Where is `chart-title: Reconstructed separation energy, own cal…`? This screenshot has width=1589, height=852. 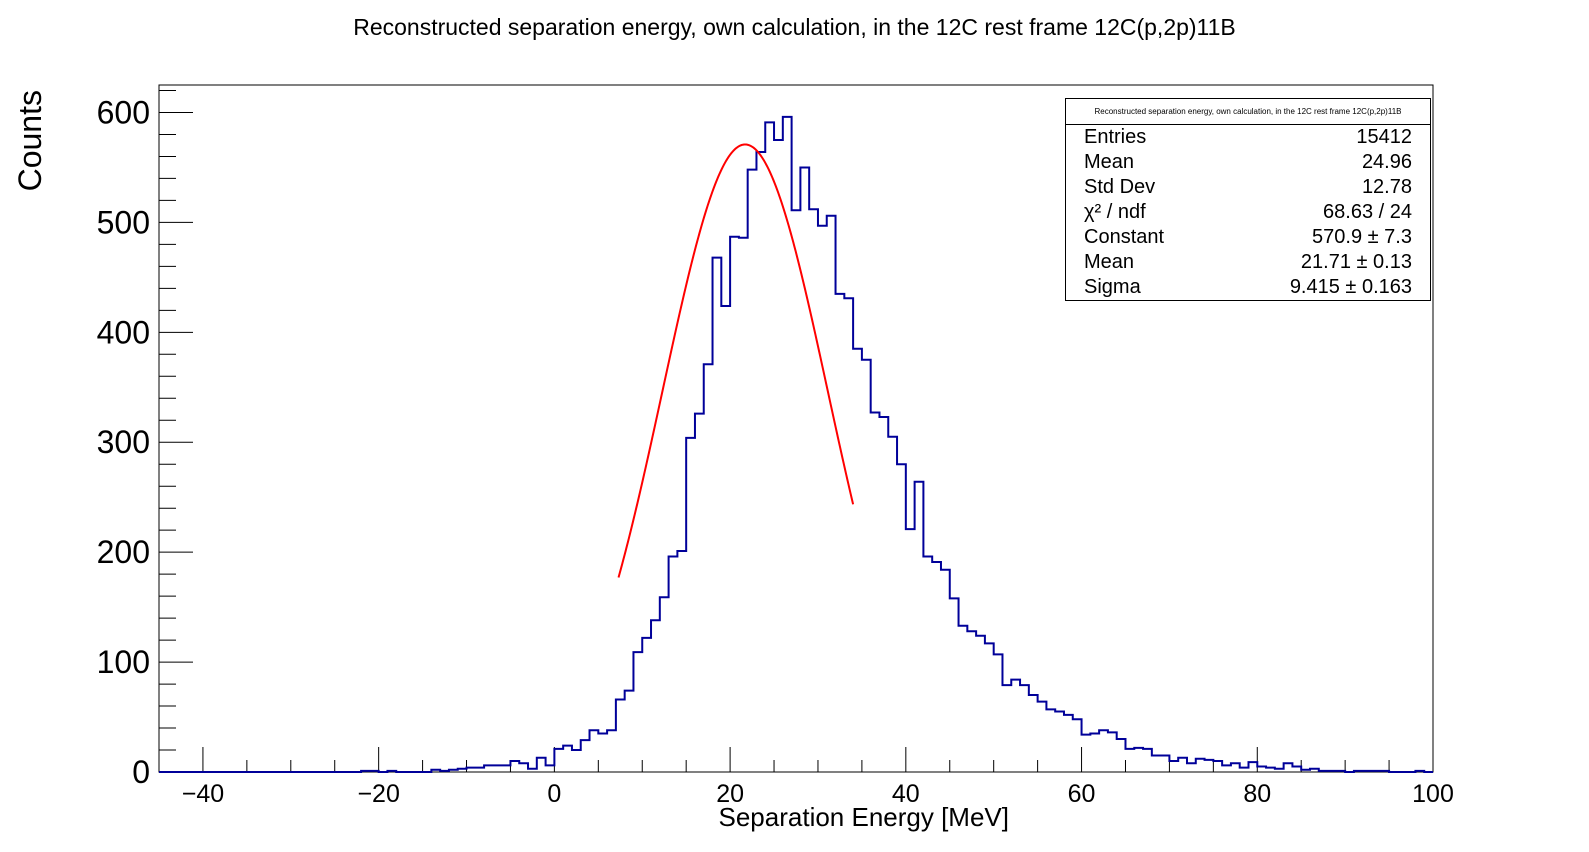 chart-title: Reconstructed separation energy, own cal… is located at coordinates (794, 27).